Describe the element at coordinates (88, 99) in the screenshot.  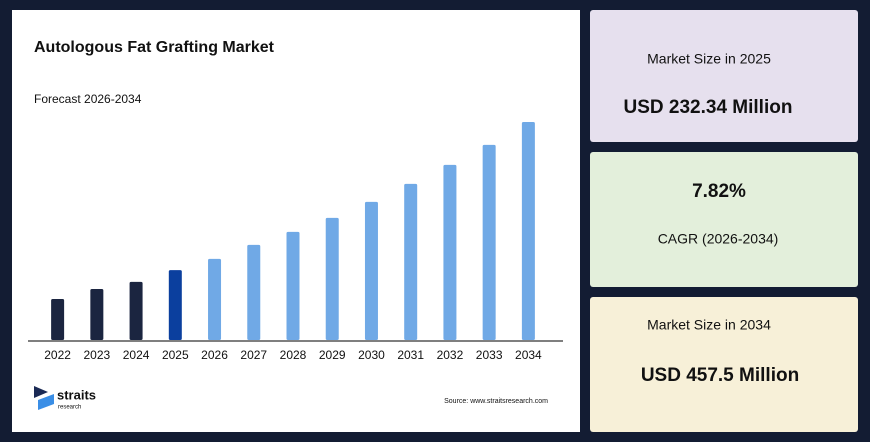
I see `chart-subtitle: Forecast 2026-2034` at that location.